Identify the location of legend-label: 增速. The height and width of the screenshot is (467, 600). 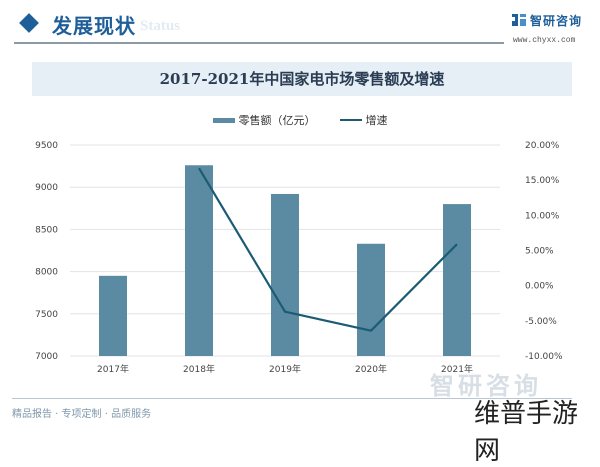
(376, 120).